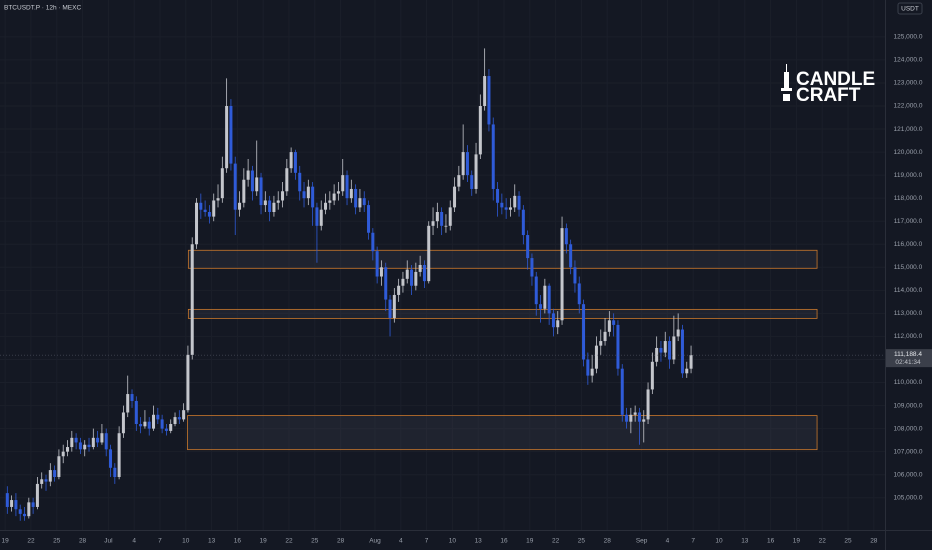 This screenshot has height=550, width=932. I want to click on y-tick-label: 106,000.0, so click(908, 474).